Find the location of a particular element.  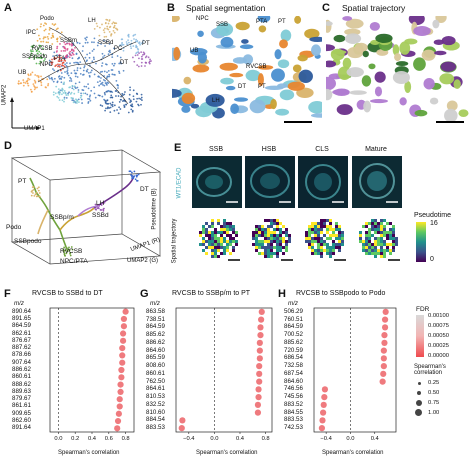

micrograph-mature is located at coordinates (377, 182).